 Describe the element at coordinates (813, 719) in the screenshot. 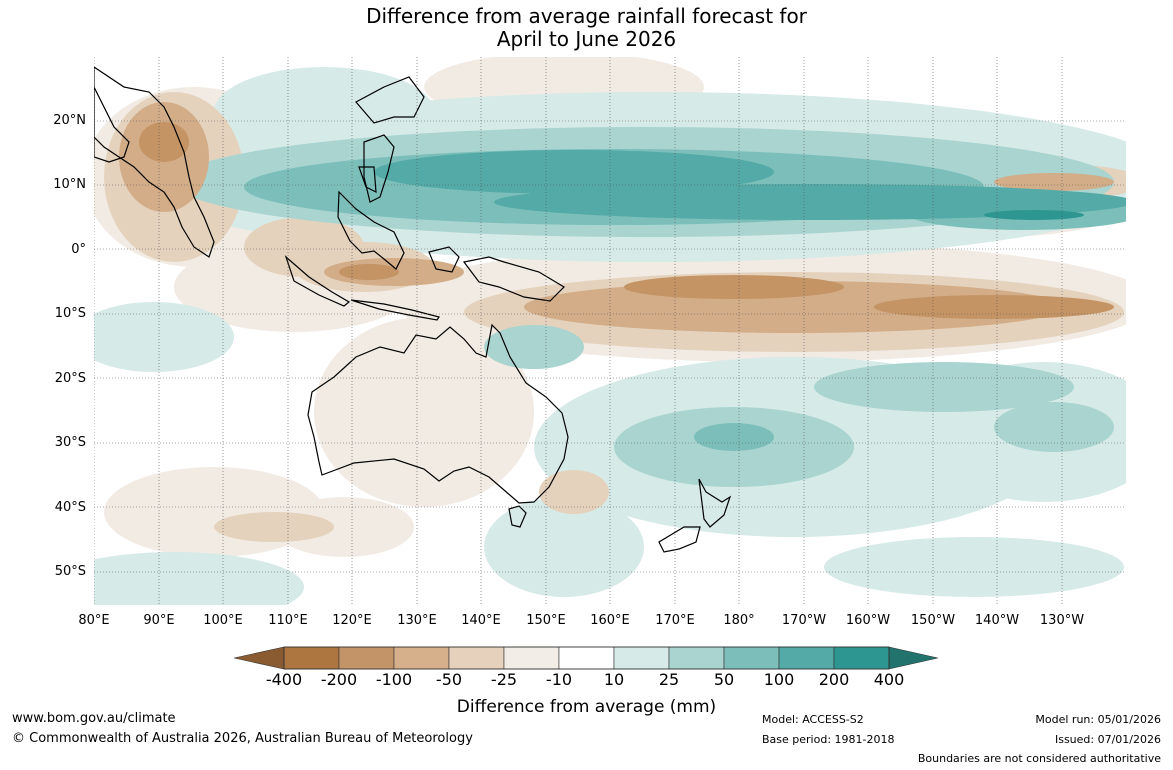

I see `model-name: Model: ACCESS-S2` at that location.